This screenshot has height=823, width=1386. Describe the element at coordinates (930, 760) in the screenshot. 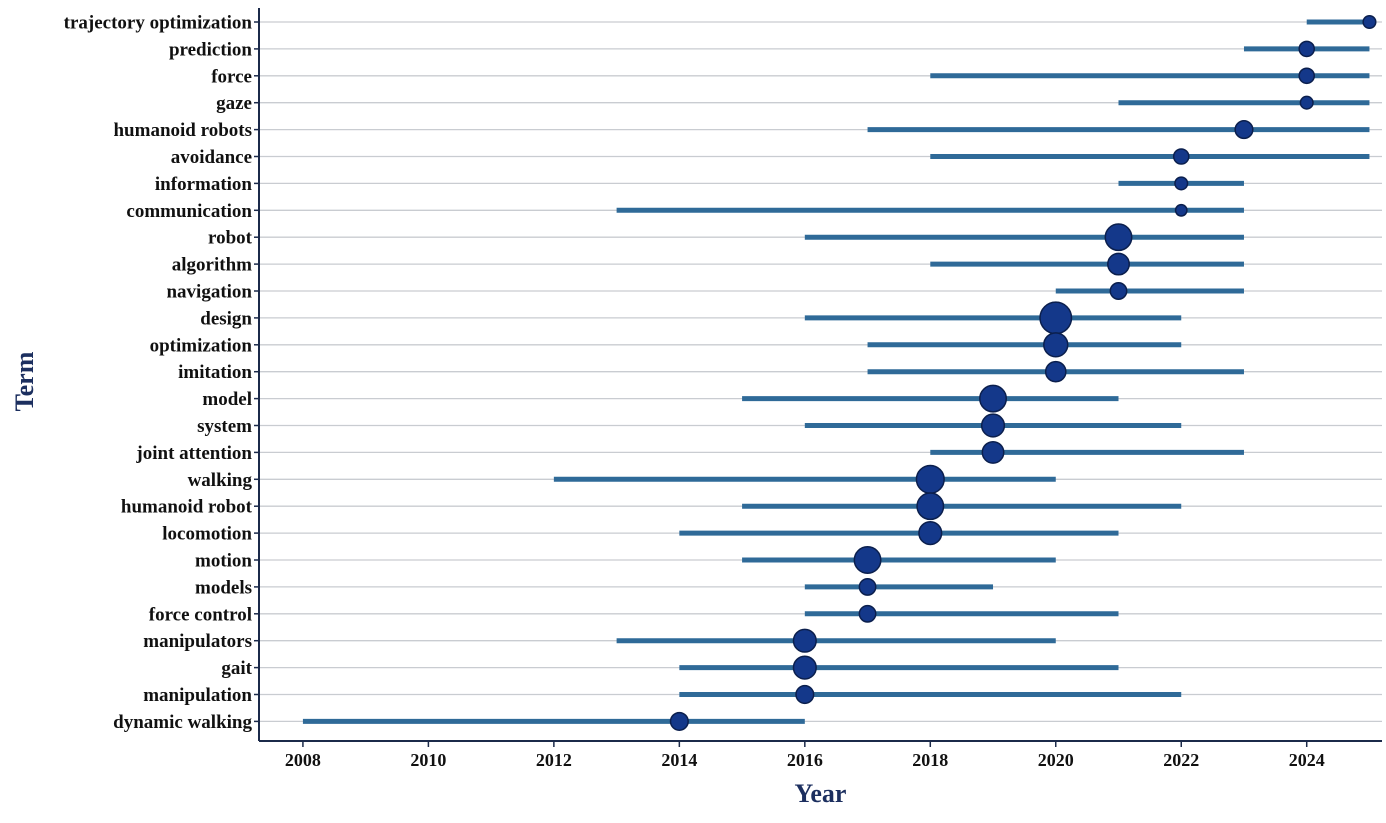

I see `x-tick-label-2018: 2018` at that location.